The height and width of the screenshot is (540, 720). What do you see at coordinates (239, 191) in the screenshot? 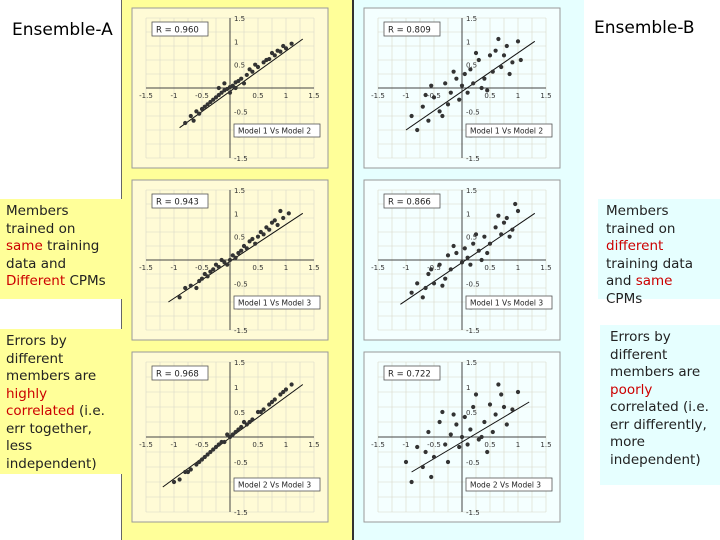
I see `y-tick-label: 1.5` at bounding box center [239, 191].